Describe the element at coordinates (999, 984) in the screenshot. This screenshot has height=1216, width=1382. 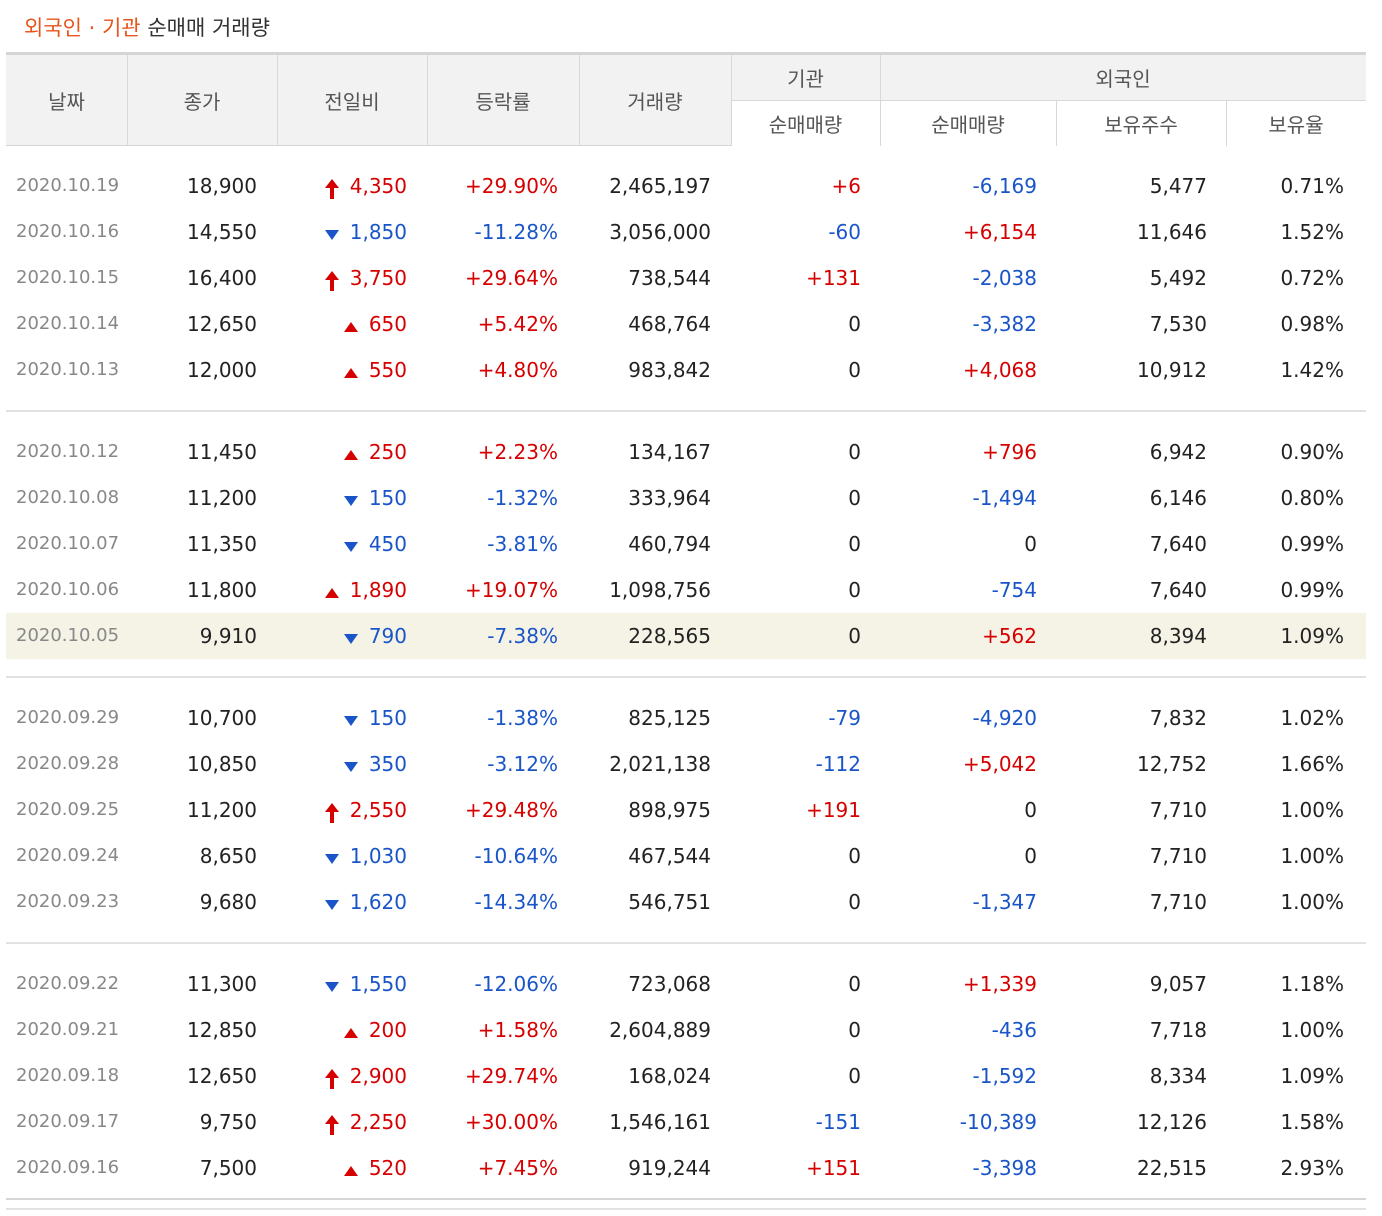
I see `foreigner-net-cell: +1,339` at that location.